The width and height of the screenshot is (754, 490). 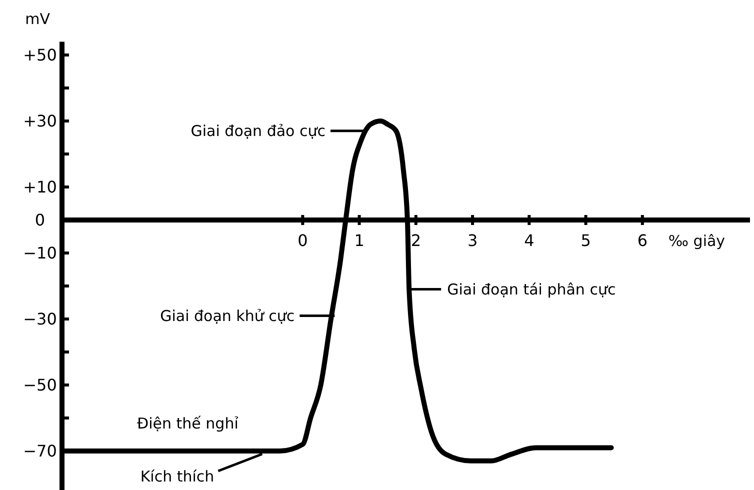 What do you see at coordinates (359, 240) in the screenshot?
I see `x-tick-label: 1` at bounding box center [359, 240].